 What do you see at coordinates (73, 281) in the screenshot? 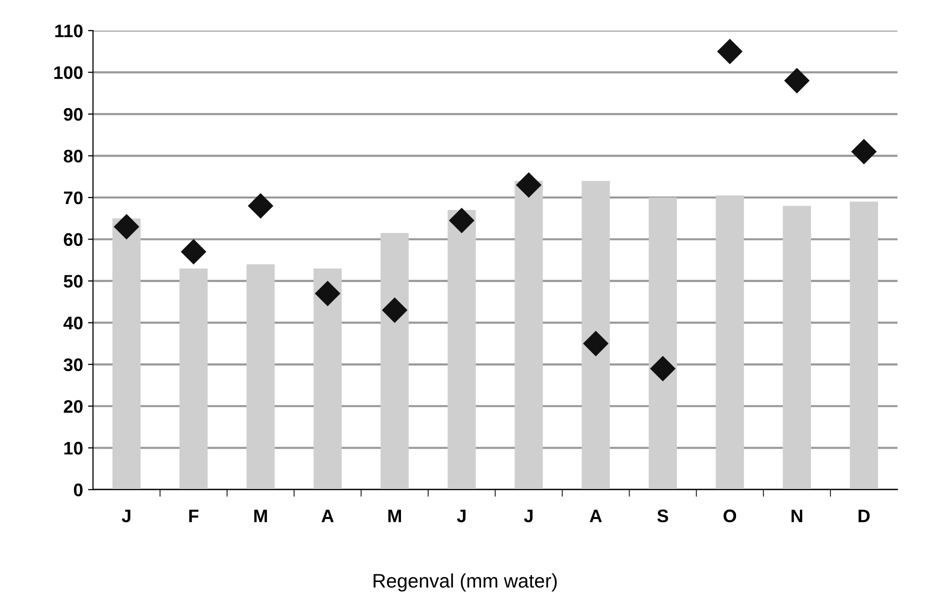
I see `y-tick-label: 50` at bounding box center [73, 281].